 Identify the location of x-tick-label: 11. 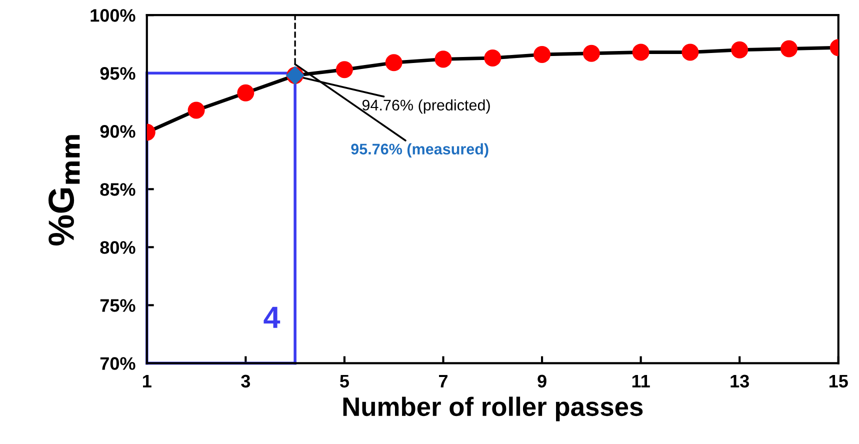
(641, 381).